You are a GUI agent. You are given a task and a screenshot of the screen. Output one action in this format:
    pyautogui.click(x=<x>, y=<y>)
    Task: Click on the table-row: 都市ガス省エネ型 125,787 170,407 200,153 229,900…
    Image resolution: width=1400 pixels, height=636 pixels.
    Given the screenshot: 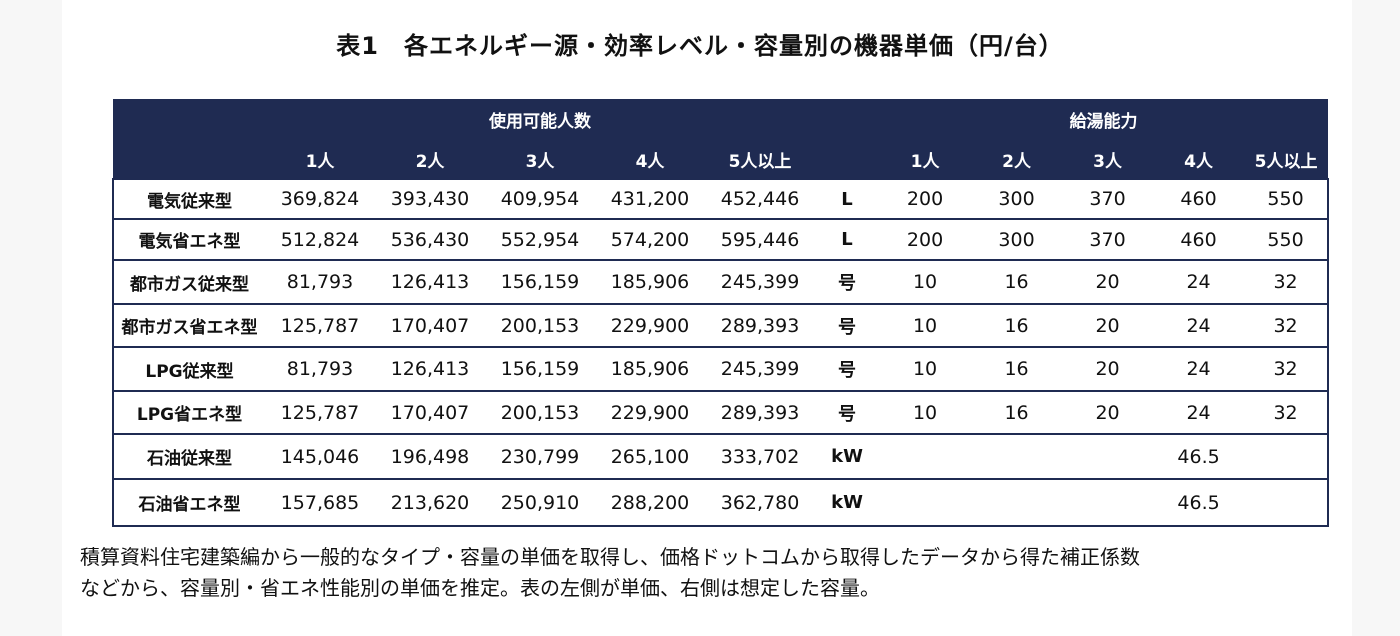 What is the action you would take?
    pyautogui.click(x=721, y=325)
    